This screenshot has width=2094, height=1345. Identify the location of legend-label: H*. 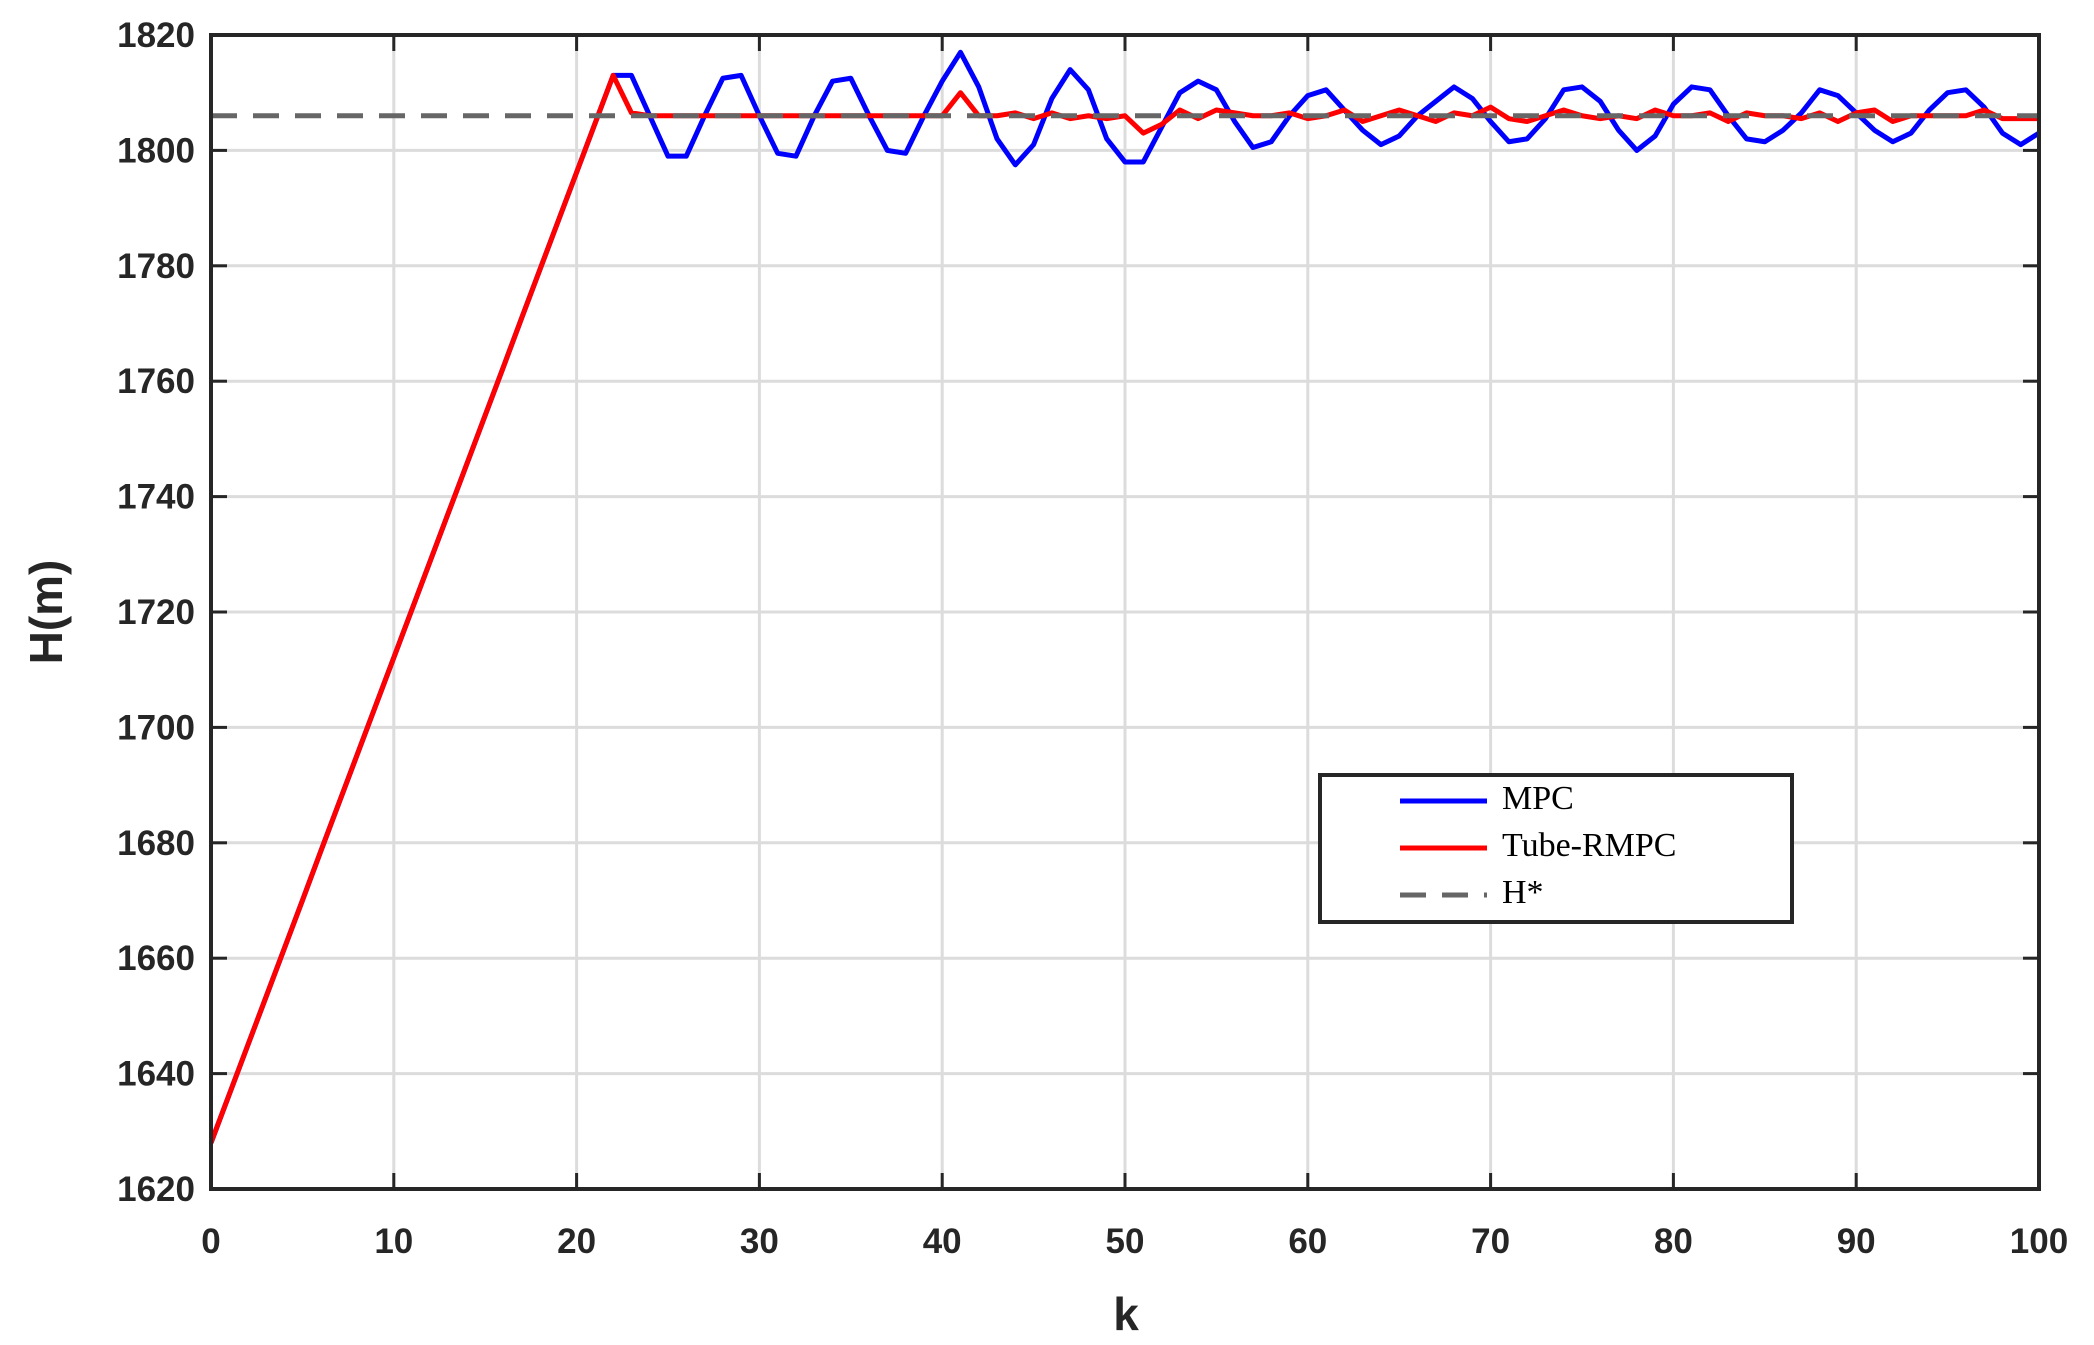
(1523, 892).